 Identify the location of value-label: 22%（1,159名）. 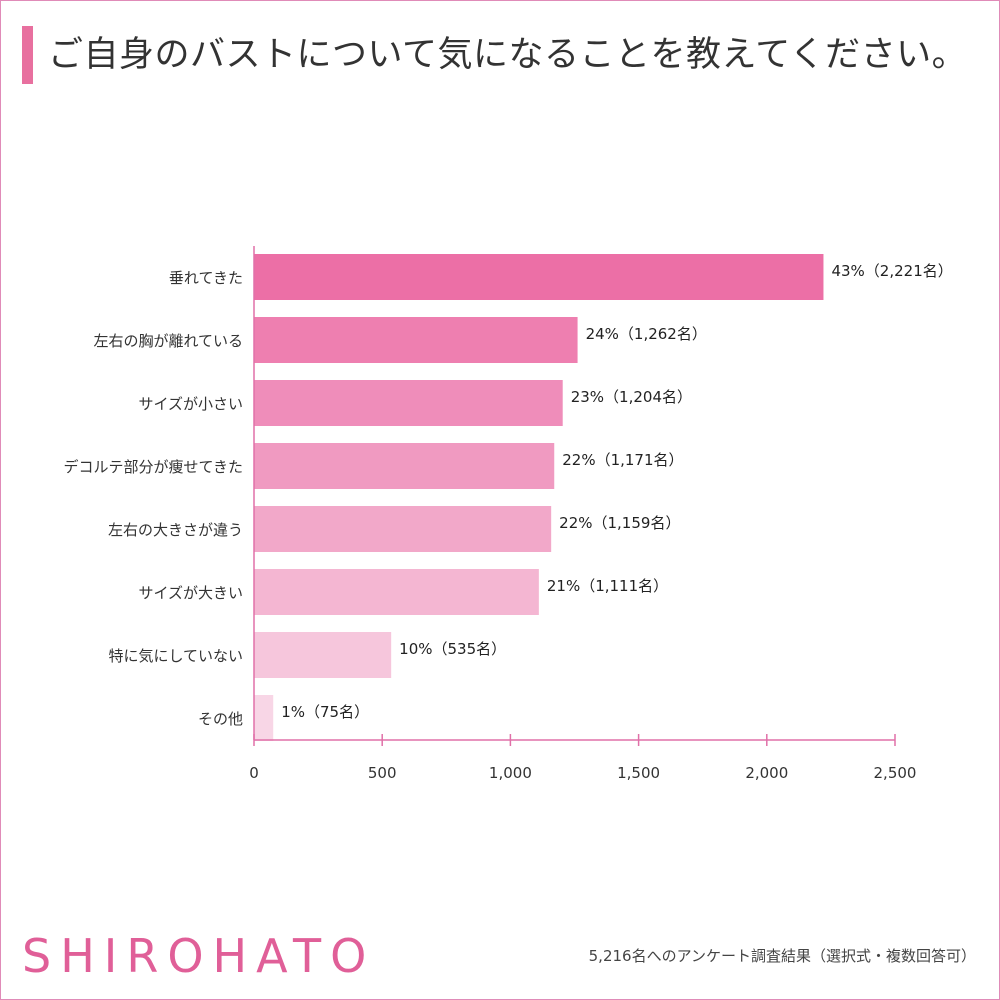
(619, 523).